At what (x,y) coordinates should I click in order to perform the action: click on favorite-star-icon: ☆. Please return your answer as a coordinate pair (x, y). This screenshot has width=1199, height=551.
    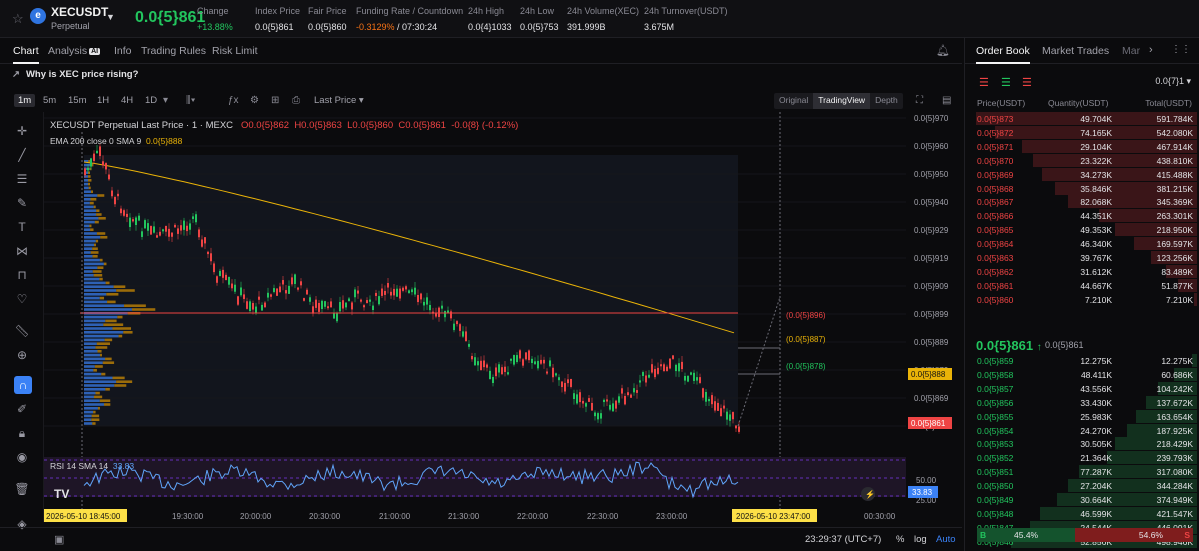
    Looking at the image, I should click on (18, 18).